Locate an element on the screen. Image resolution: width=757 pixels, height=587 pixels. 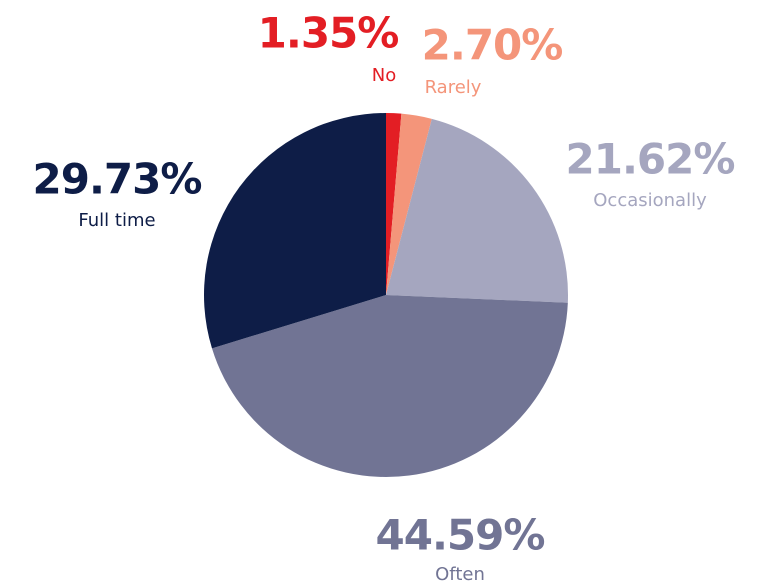
slice-value-label: 21.62% is located at coordinates (650, 159).